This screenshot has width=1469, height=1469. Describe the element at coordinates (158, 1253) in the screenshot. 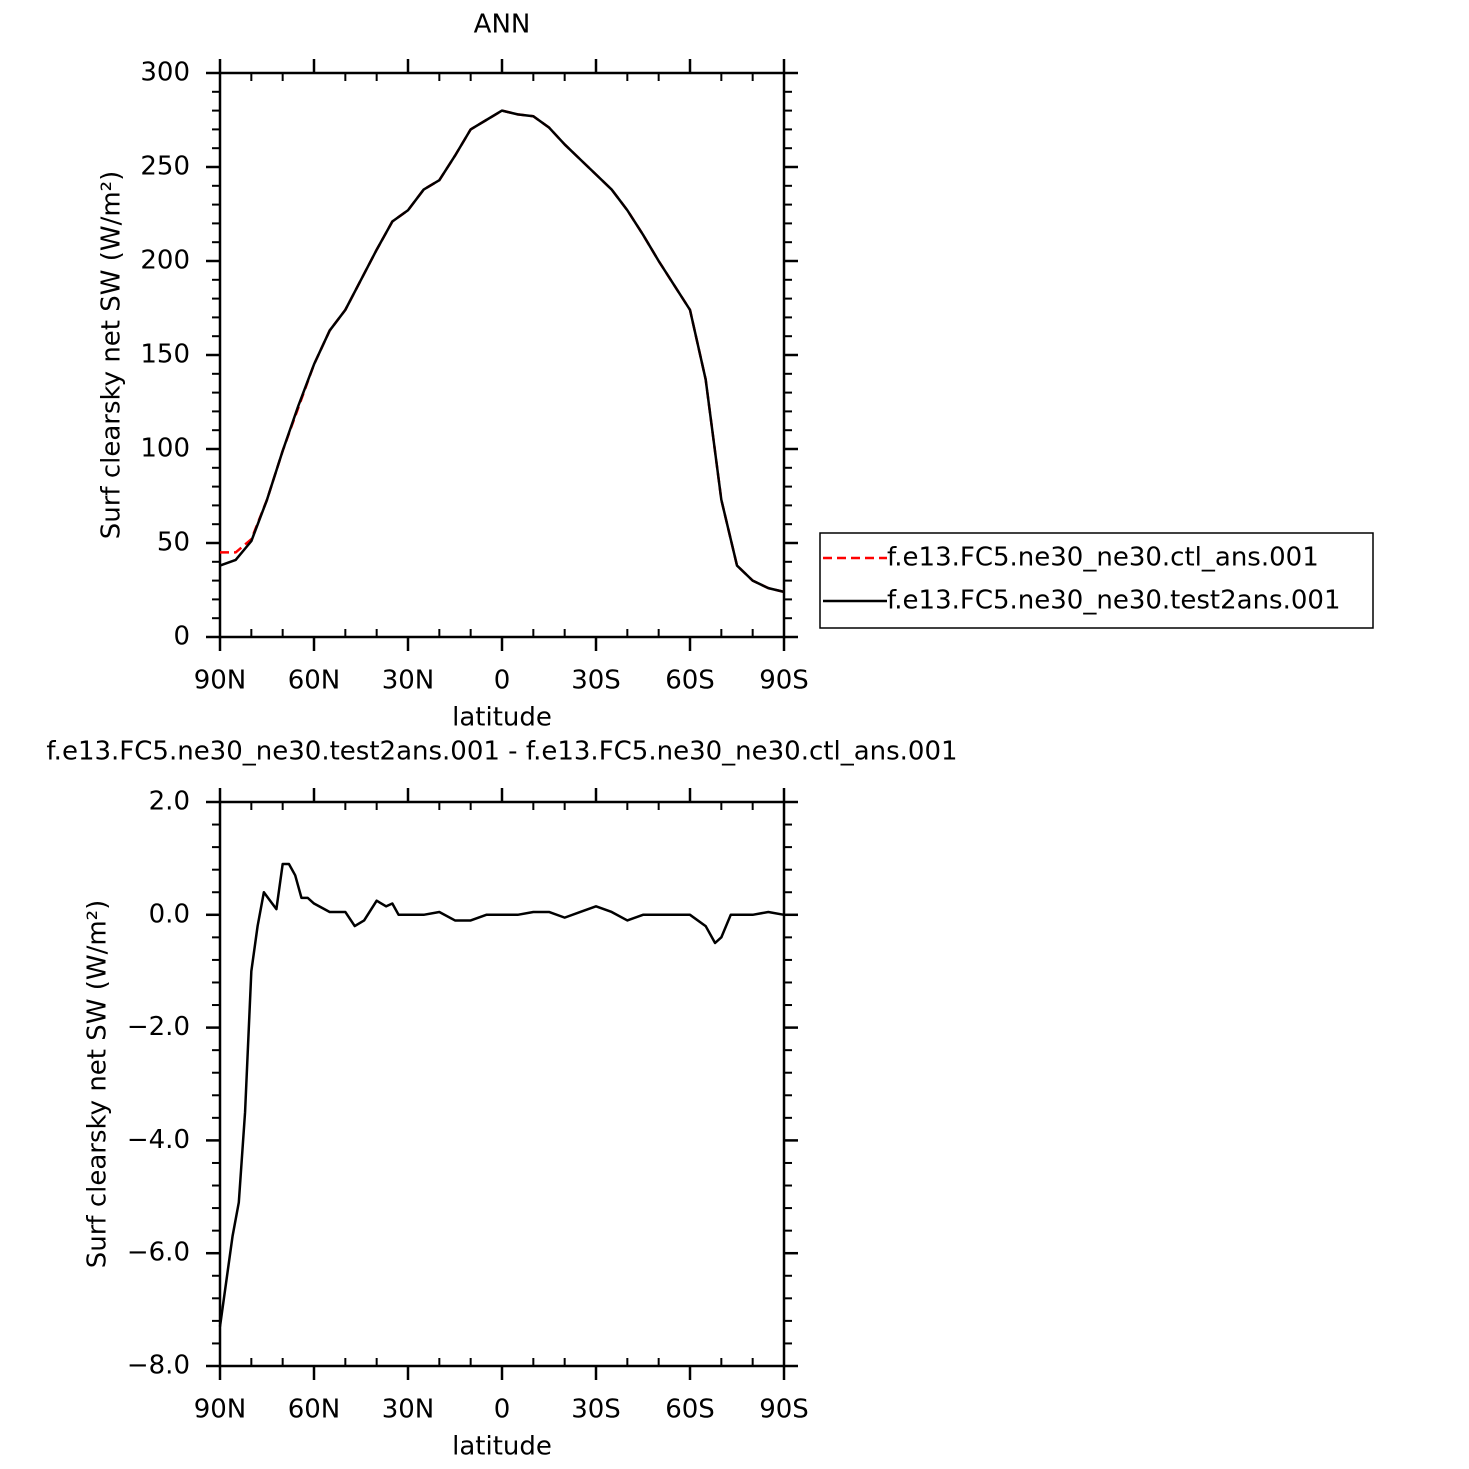

I see `y-tick-label: −6.0` at that location.